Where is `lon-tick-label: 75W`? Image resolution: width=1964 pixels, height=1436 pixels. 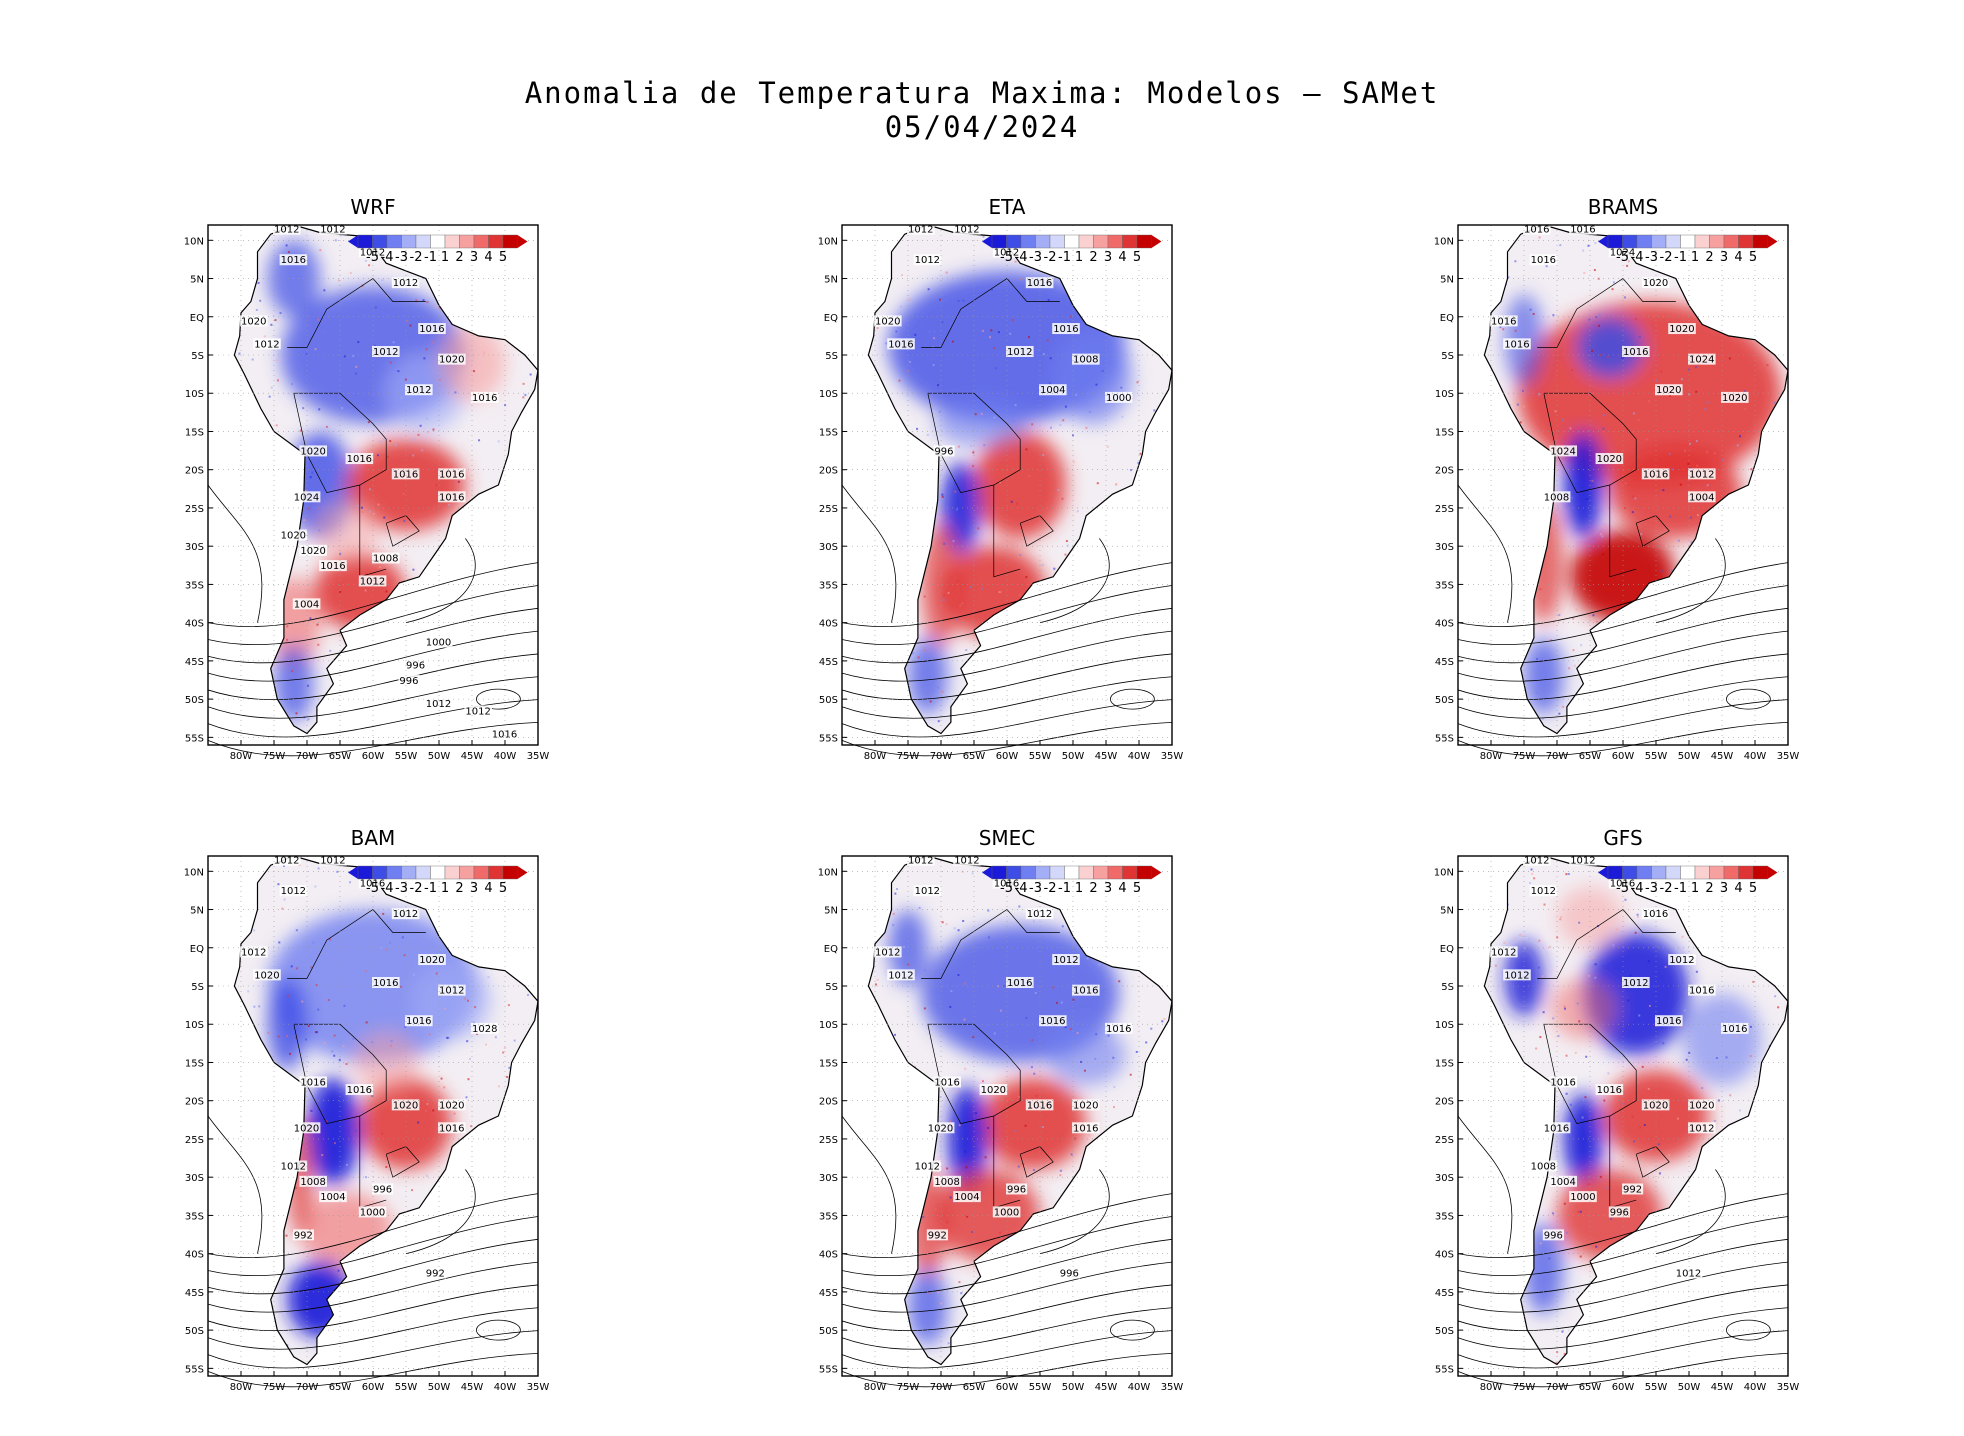
lon-tick-label: 75W is located at coordinates (274, 1387).